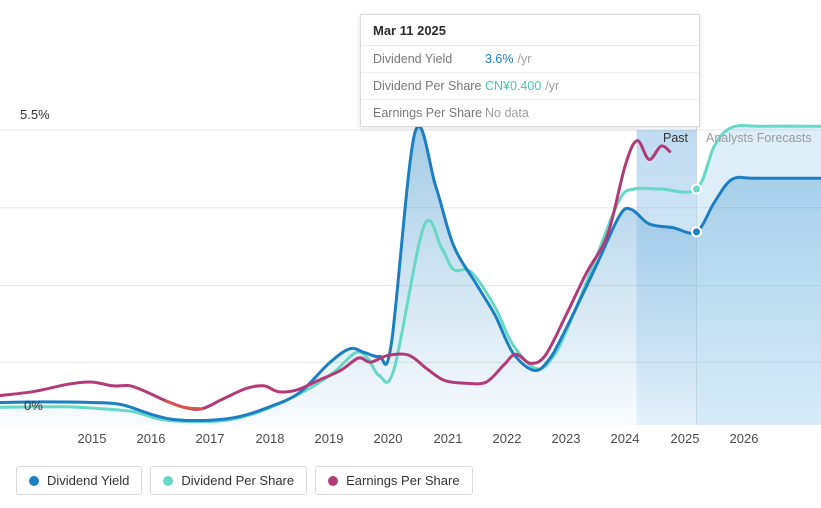 Image resolution: width=821 pixels, height=508 pixels. I want to click on x-tick-label: 2019, so click(329, 438).